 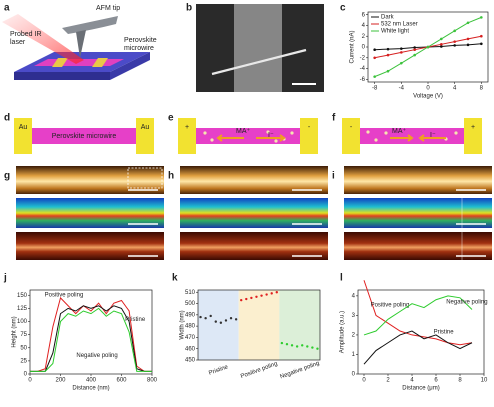 I want to click on x-tick-label: 600, so click(x=121, y=381).